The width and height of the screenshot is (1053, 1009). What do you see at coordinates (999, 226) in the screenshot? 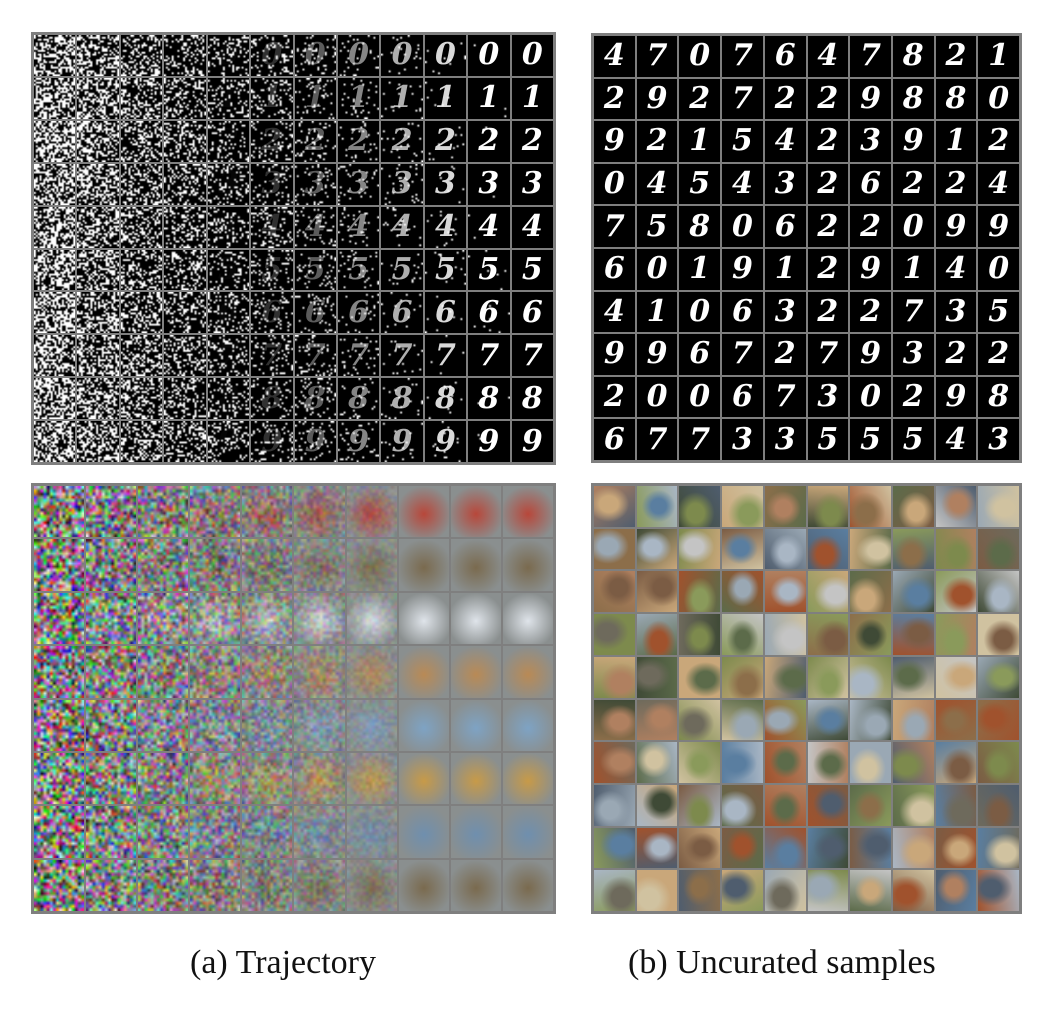
I see `sample-digit: 9` at bounding box center [999, 226].